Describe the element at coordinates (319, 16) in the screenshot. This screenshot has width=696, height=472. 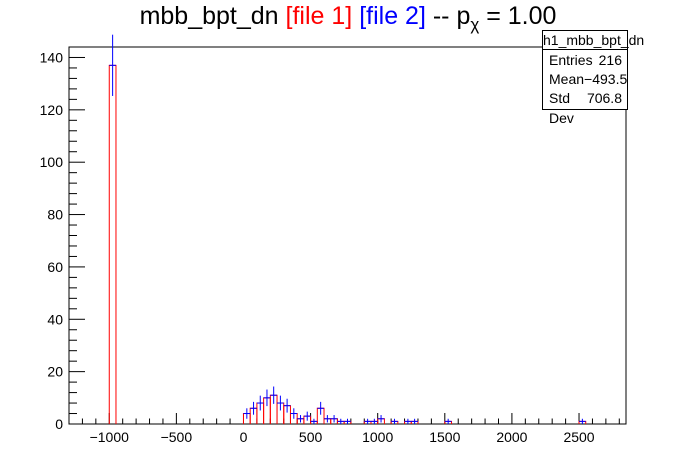
I see `title-file-1: [file 1]` at that location.